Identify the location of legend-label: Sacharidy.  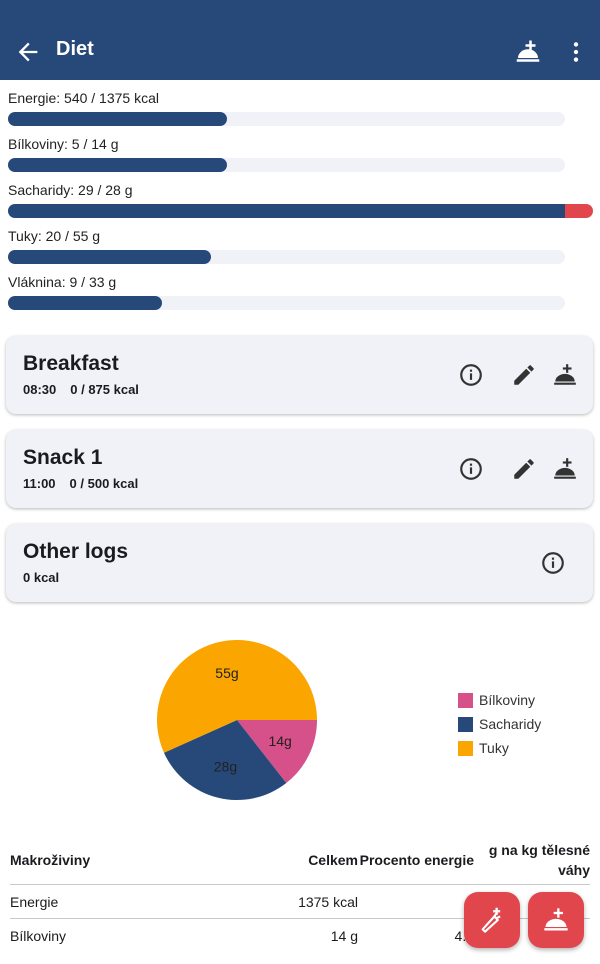
(510, 724).